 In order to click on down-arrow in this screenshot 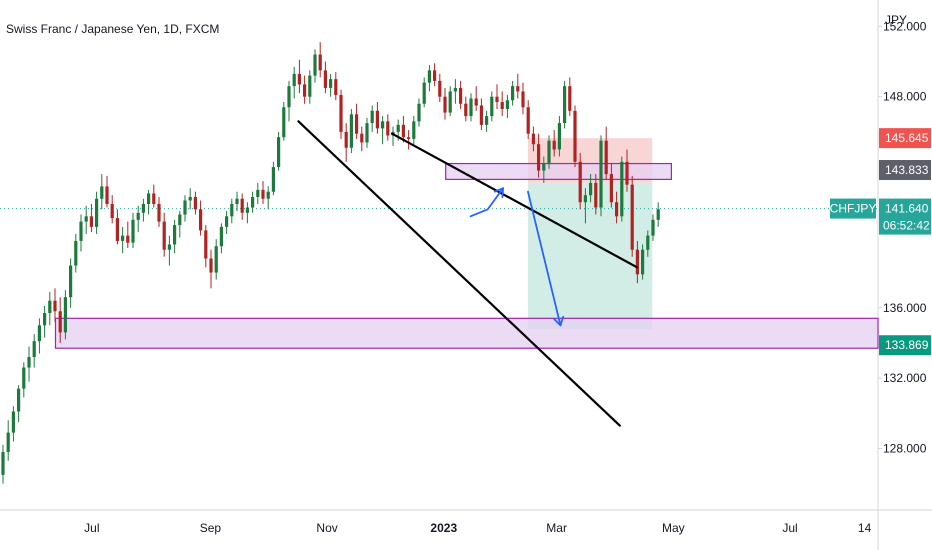, I will do `click(544, 258)`.